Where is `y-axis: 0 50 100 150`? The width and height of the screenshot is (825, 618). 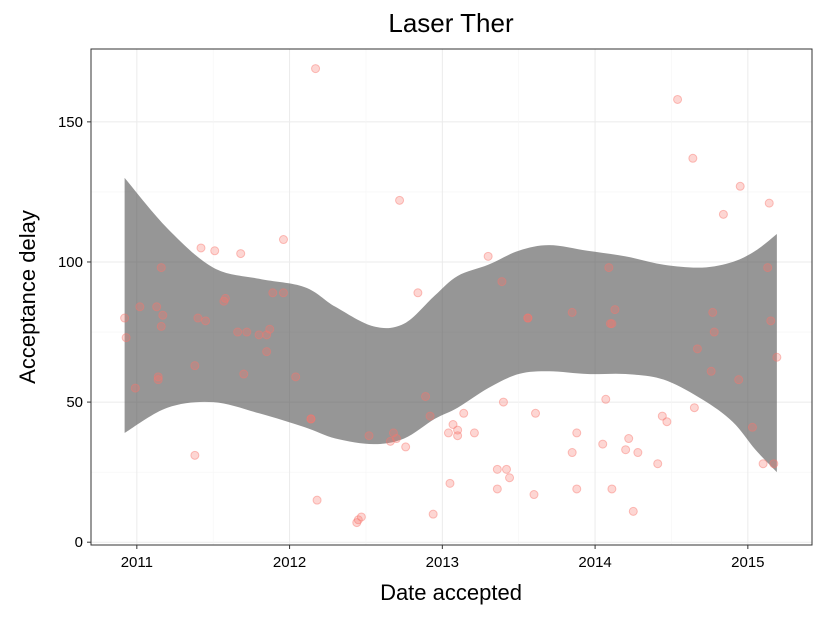 y-axis: 0 50 100 150 is located at coordinates (74, 332).